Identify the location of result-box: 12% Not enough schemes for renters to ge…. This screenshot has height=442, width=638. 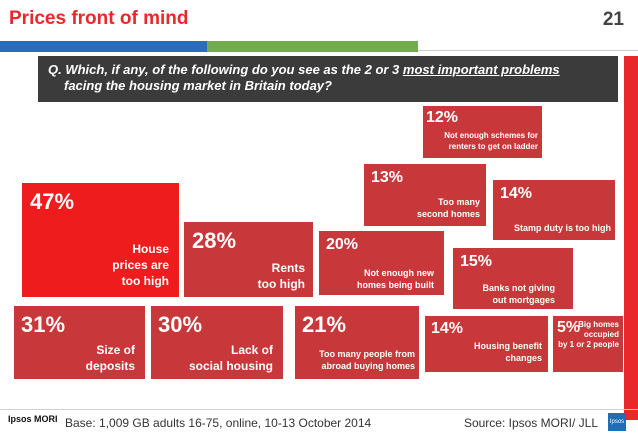
(482, 132).